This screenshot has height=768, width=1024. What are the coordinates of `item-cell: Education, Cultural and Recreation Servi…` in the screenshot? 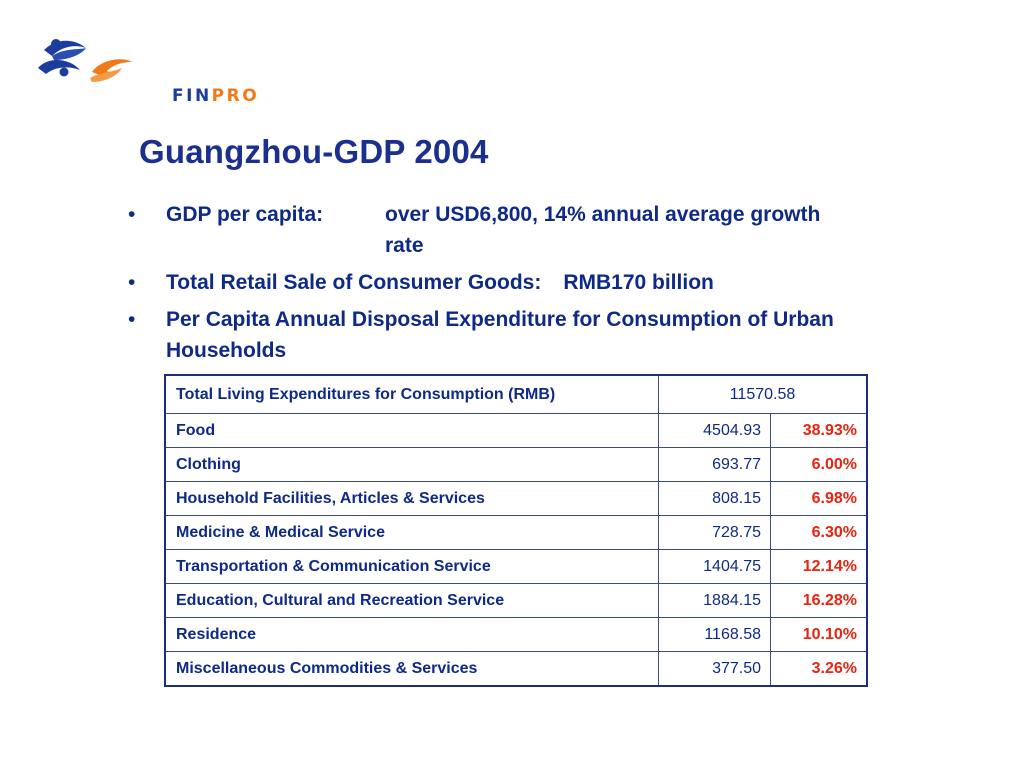 It's located at (411, 600).